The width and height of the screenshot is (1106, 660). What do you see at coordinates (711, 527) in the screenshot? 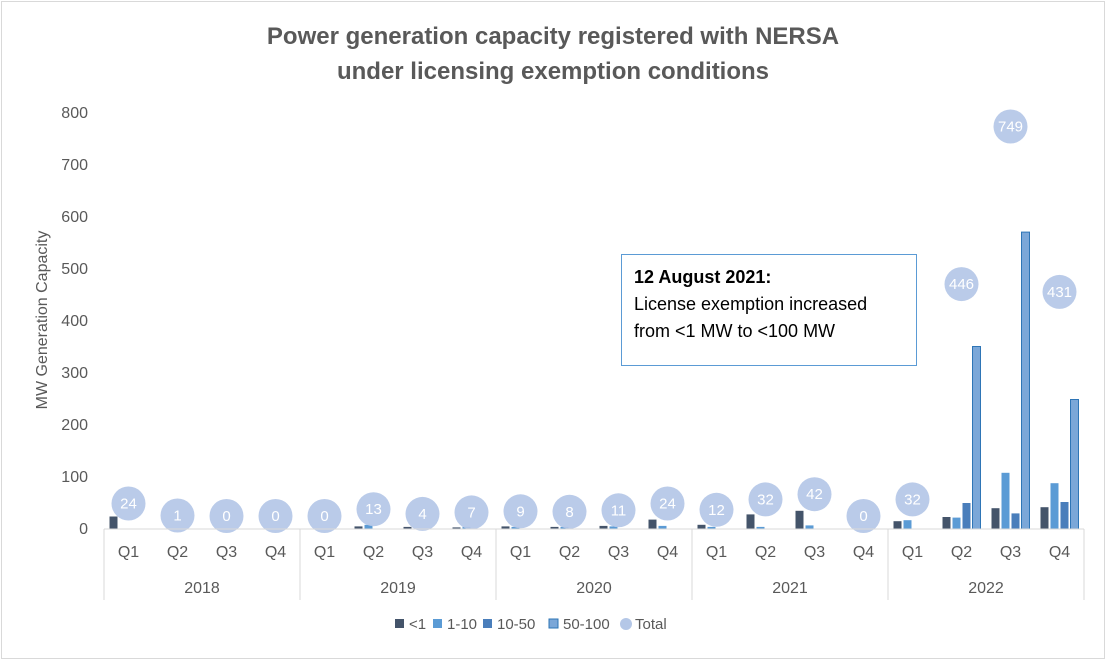
I see `bar-1_10-2021-Q1` at bounding box center [711, 527].